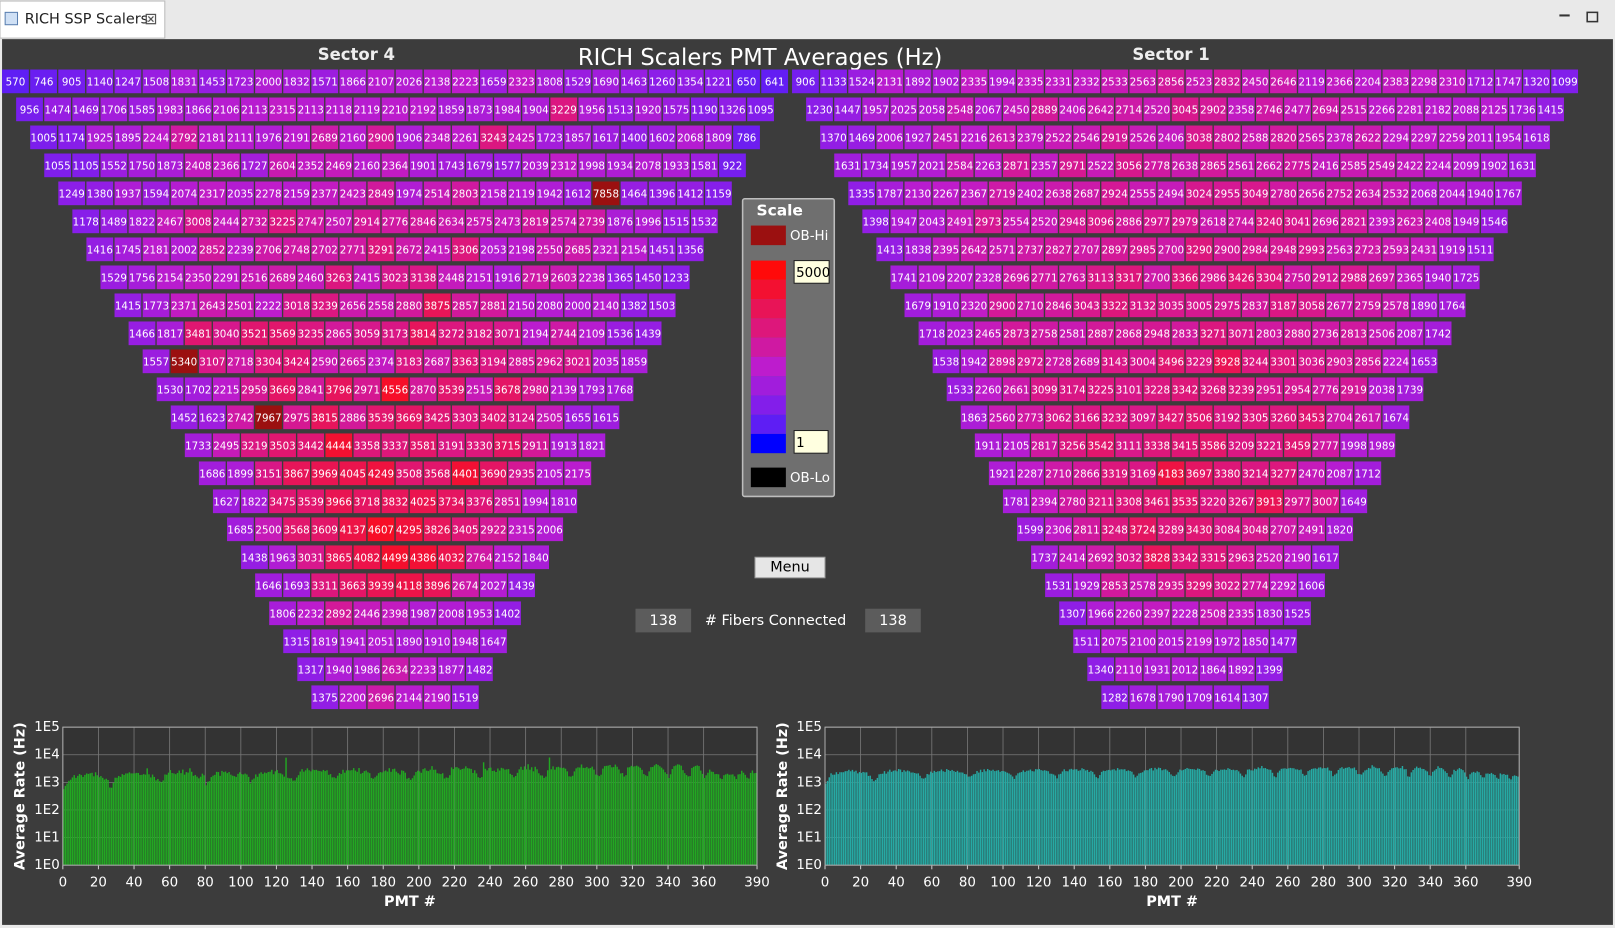  What do you see at coordinates (212, 418) in the screenshot?
I see `pmt-value: 1623` at bounding box center [212, 418].